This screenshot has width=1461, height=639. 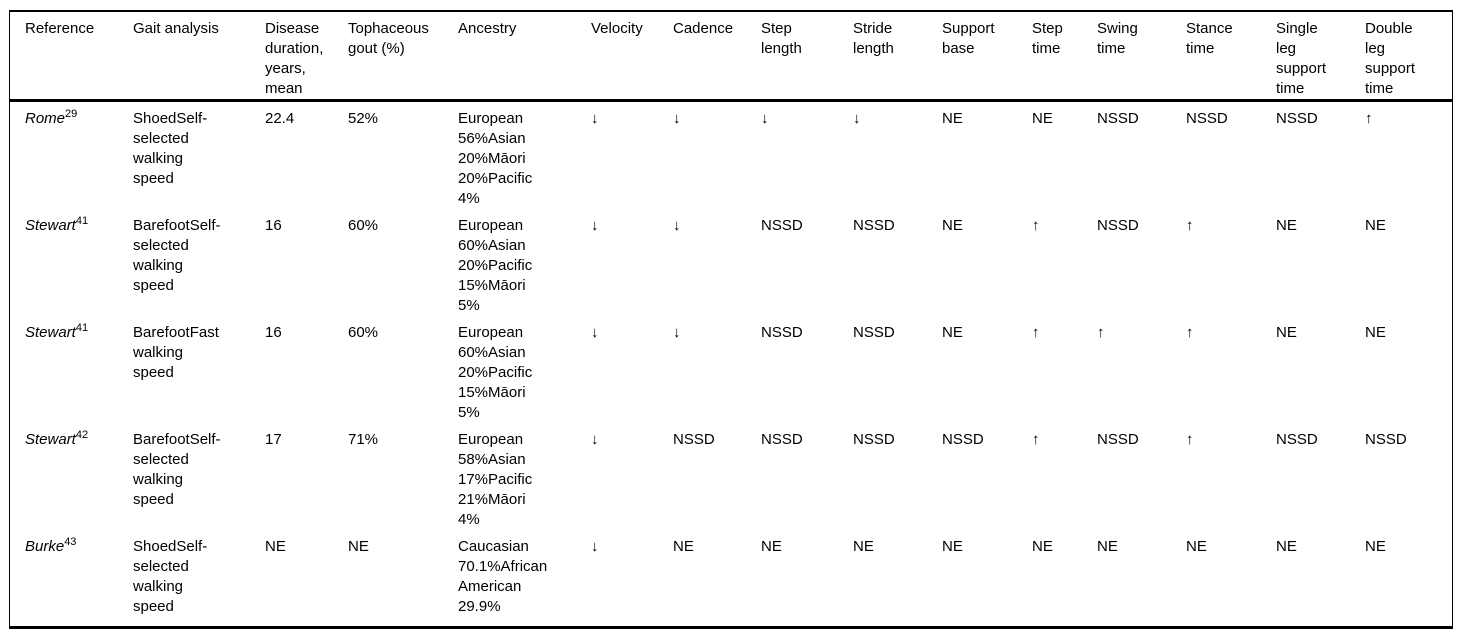 What do you see at coordinates (1408, 57) in the screenshot?
I see `col-header-double-leg-support-time: Double leg support time` at bounding box center [1408, 57].